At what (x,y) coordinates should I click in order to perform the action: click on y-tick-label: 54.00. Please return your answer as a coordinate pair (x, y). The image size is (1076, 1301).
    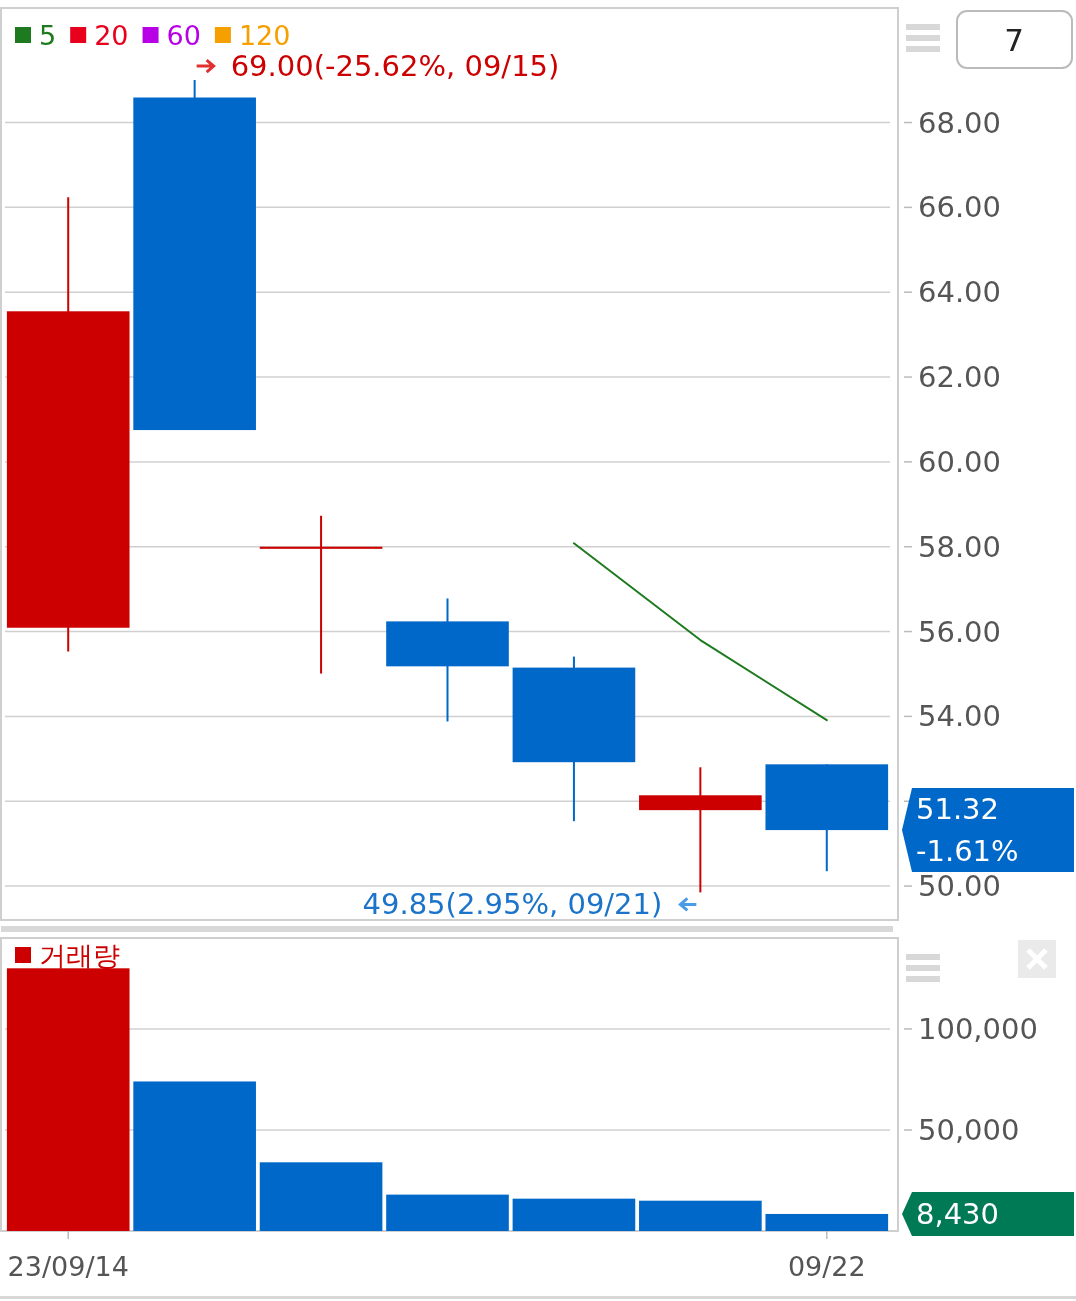
    Looking at the image, I should click on (960, 716).